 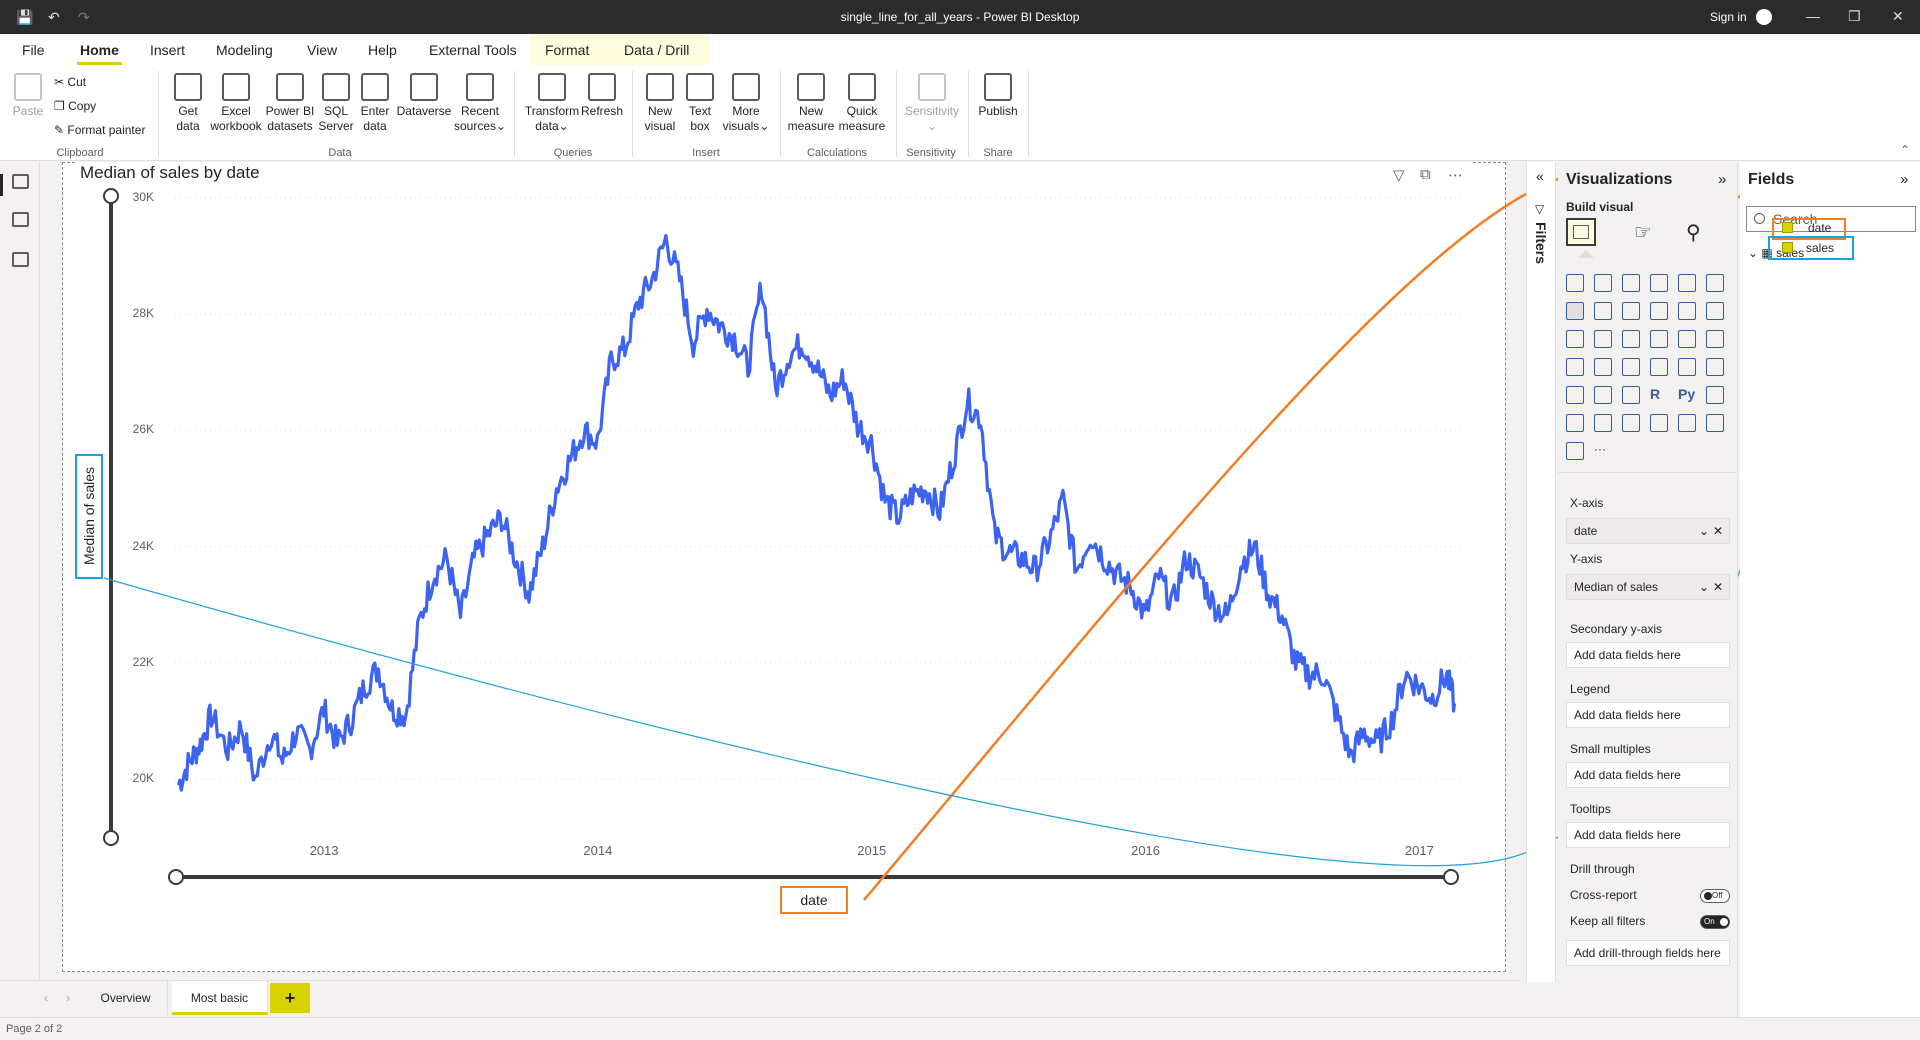 I want to click on next-page-icon: ›, so click(x=68, y=998).